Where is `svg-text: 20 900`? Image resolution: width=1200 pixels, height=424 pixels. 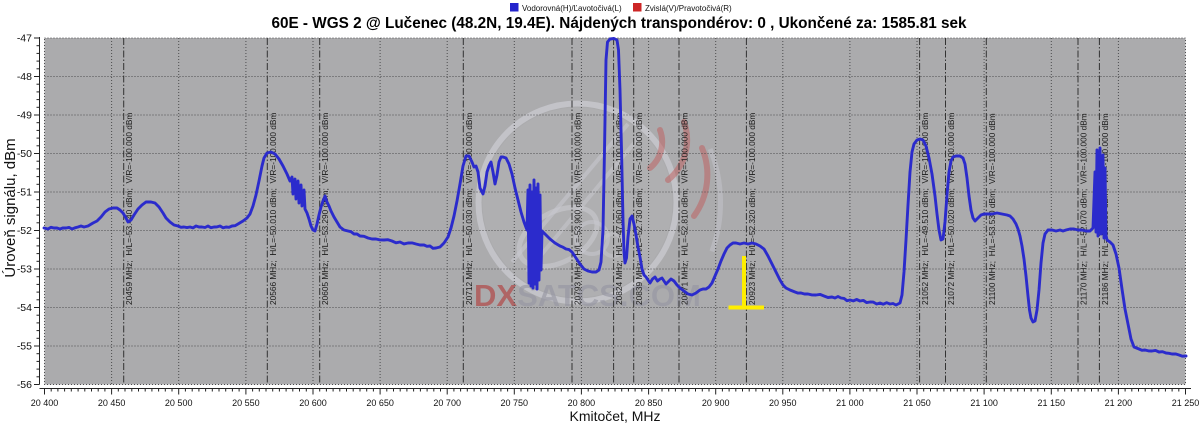
svg-text: 20 900 is located at coordinates (716, 403).